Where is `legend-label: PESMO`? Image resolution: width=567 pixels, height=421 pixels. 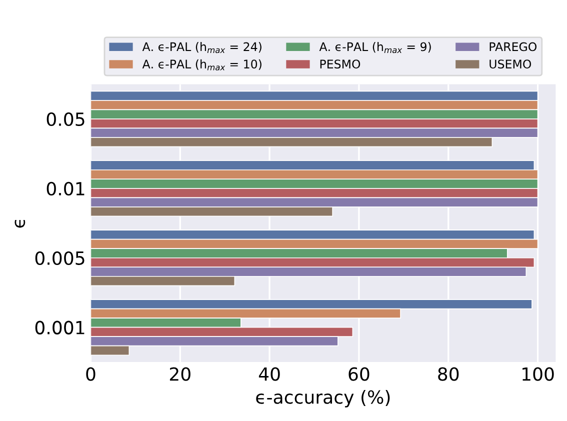 legend-label: PESMO is located at coordinates (340, 64).